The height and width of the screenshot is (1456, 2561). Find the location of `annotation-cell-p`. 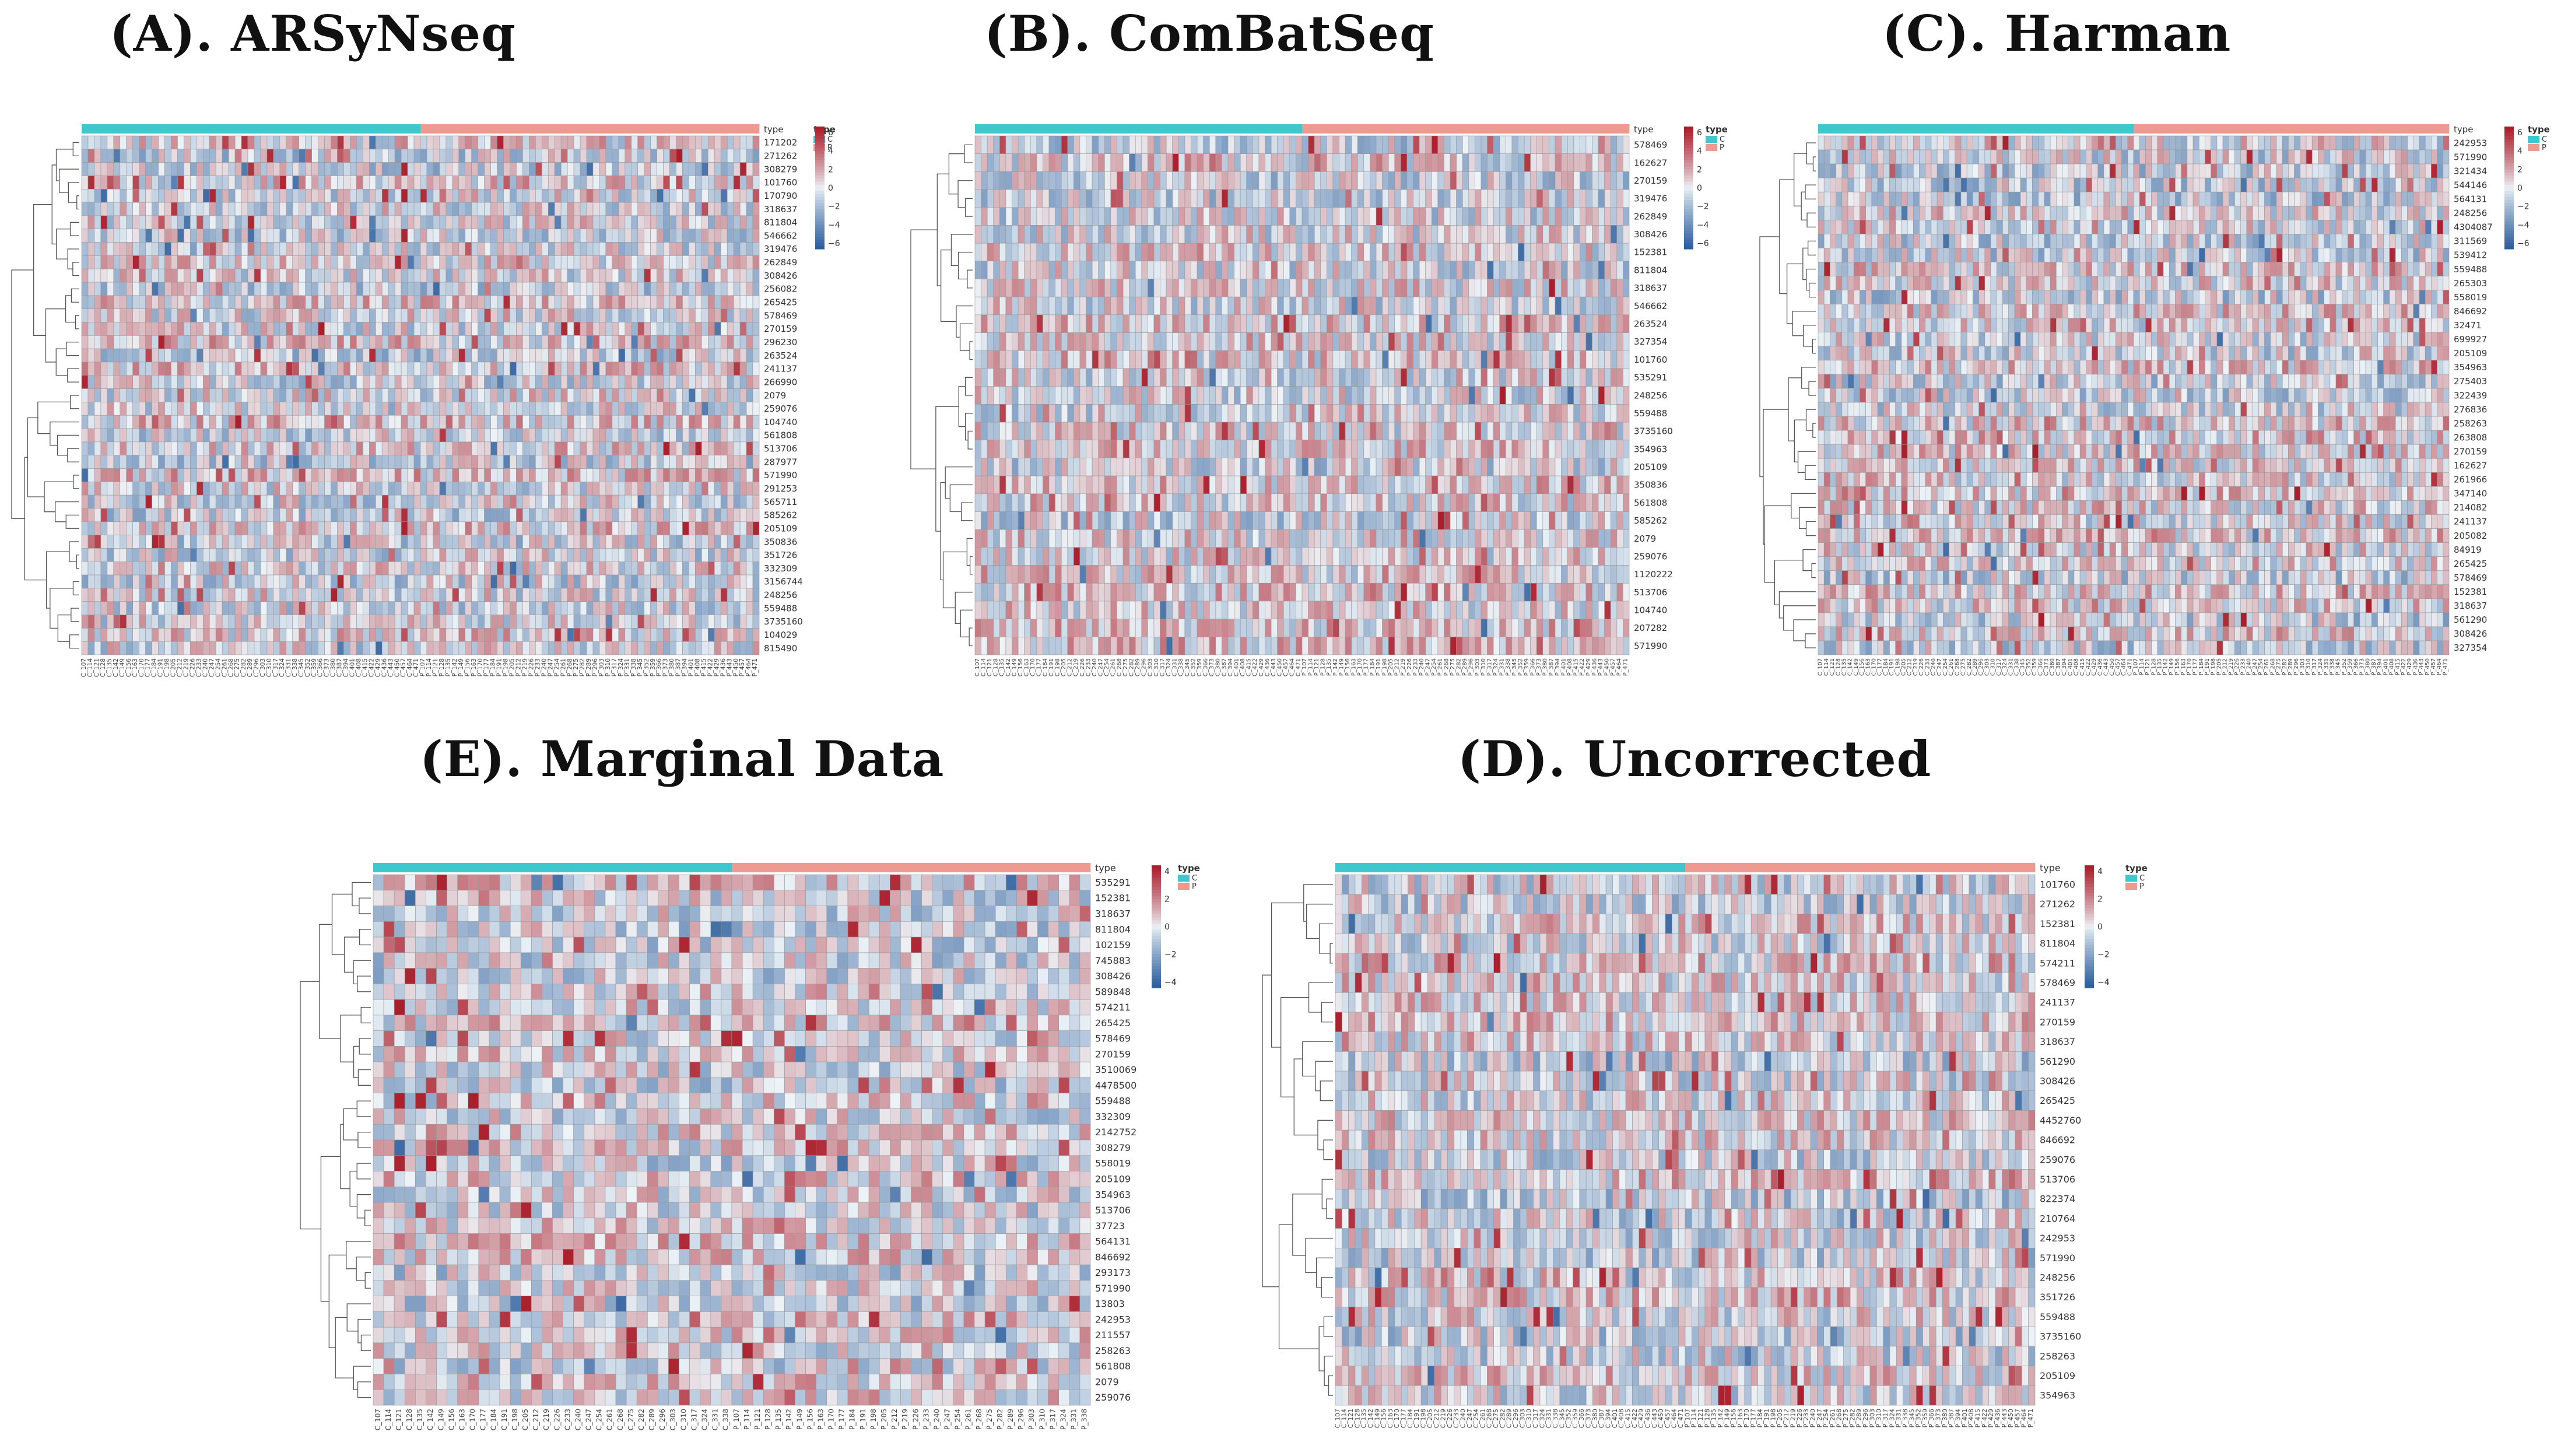

annotation-cell-p is located at coordinates (462, 129).